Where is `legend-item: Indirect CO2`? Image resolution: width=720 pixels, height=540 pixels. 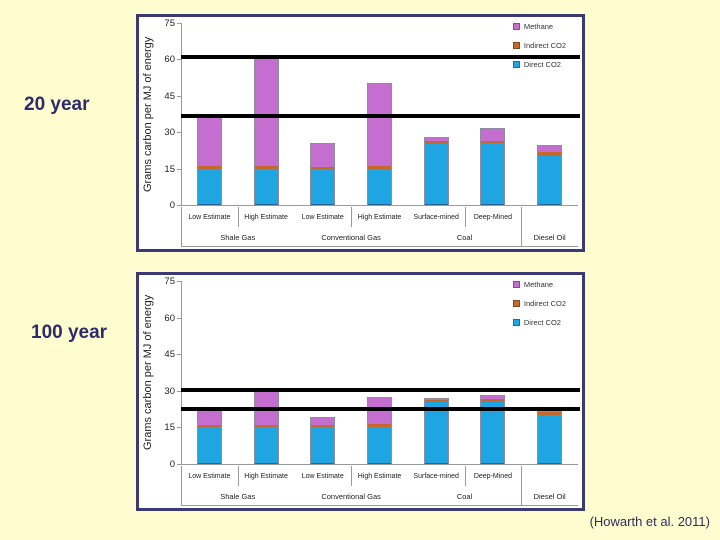
legend-item: Indirect CO2 is located at coordinates (539, 45).